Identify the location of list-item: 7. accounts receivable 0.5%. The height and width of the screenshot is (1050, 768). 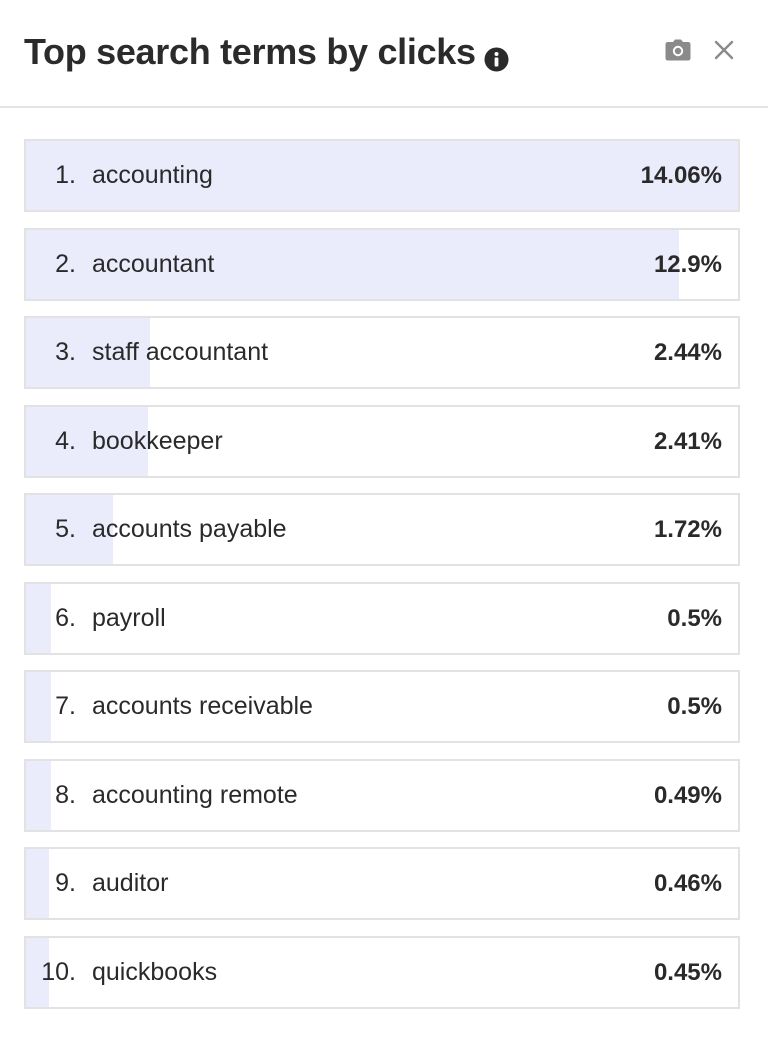
(382, 706).